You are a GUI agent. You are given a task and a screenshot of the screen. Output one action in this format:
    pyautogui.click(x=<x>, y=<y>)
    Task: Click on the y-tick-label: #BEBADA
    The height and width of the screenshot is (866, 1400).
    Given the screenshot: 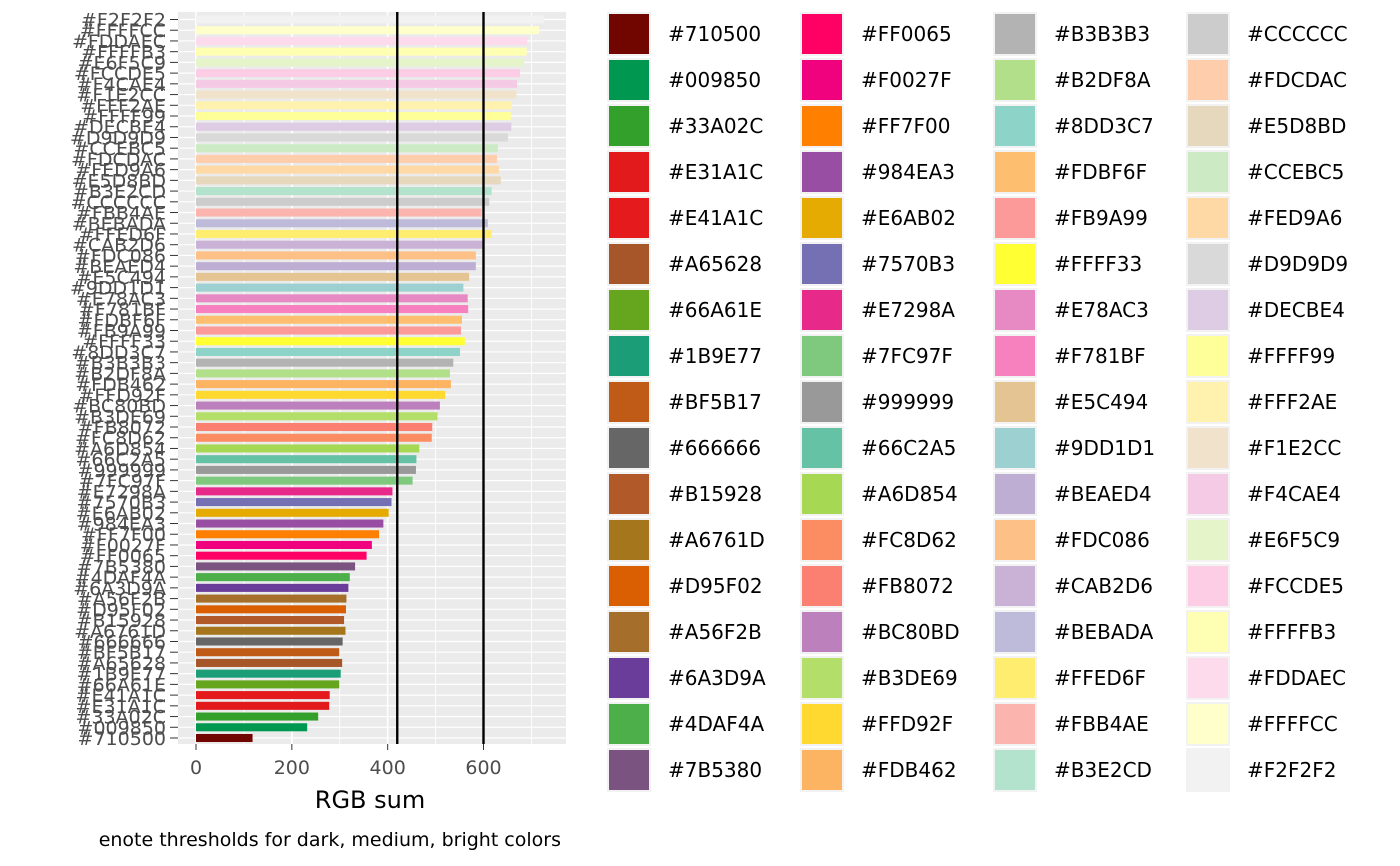 What is the action you would take?
    pyautogui.click(x=119, y=224)
    